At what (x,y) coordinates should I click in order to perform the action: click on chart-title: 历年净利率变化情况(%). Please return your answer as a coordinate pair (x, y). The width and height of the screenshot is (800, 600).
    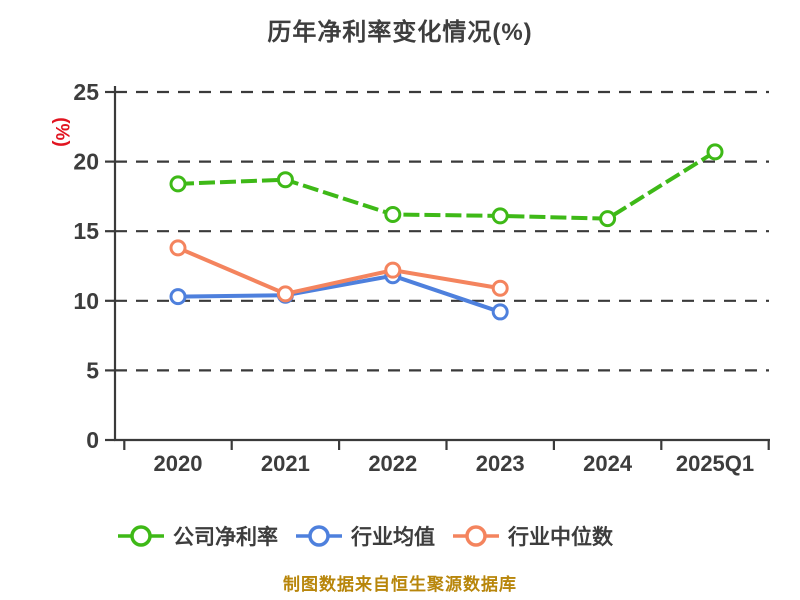
    Looking at the image, I should click on (400, 32).